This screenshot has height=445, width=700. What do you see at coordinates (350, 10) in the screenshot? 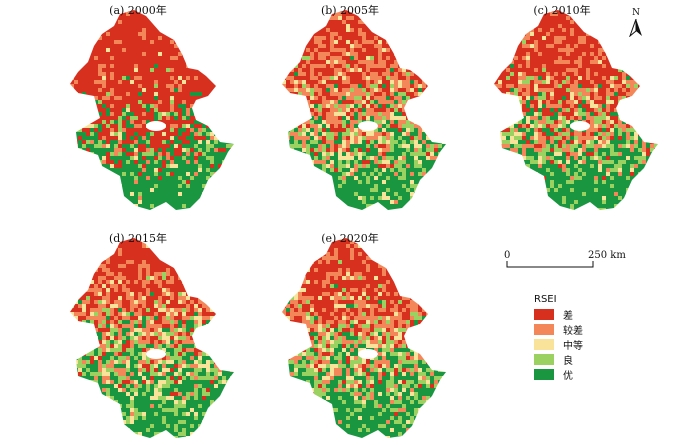
I see `panel-title: (b) 2005年` at bounding box center [350, 10].